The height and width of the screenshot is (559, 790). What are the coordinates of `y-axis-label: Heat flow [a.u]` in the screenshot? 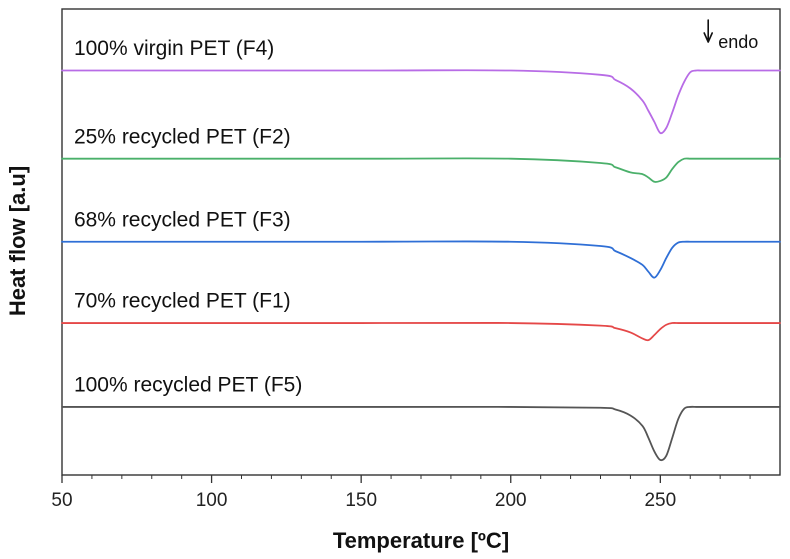 It's located at (17, 241).